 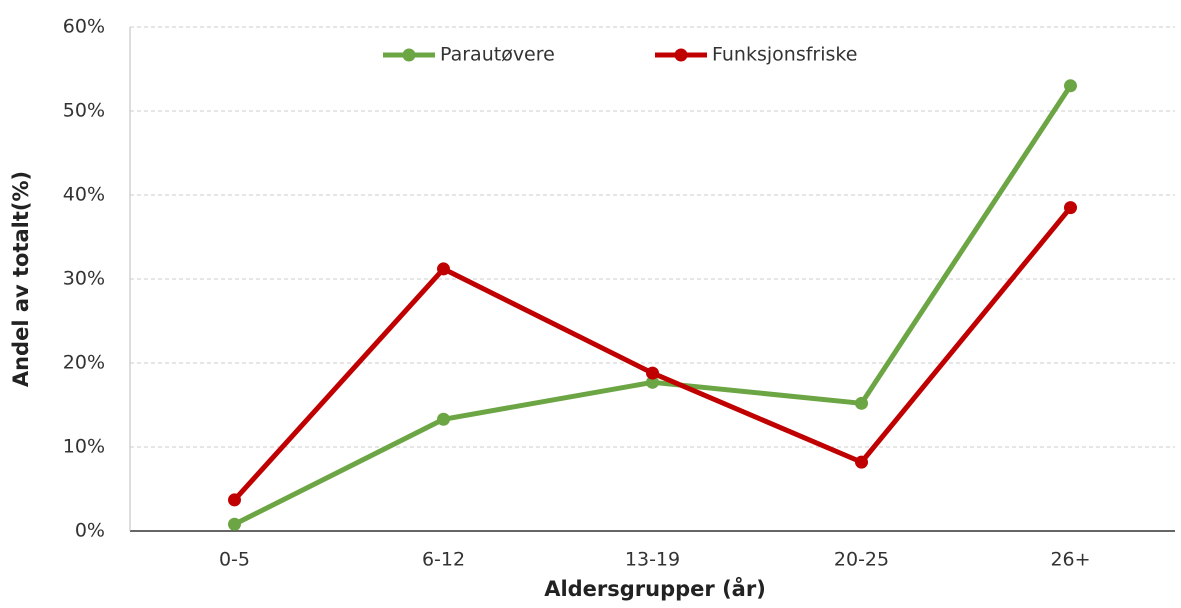 I want to click on x-tick-label: 0-5, so click(x=234, y=560).